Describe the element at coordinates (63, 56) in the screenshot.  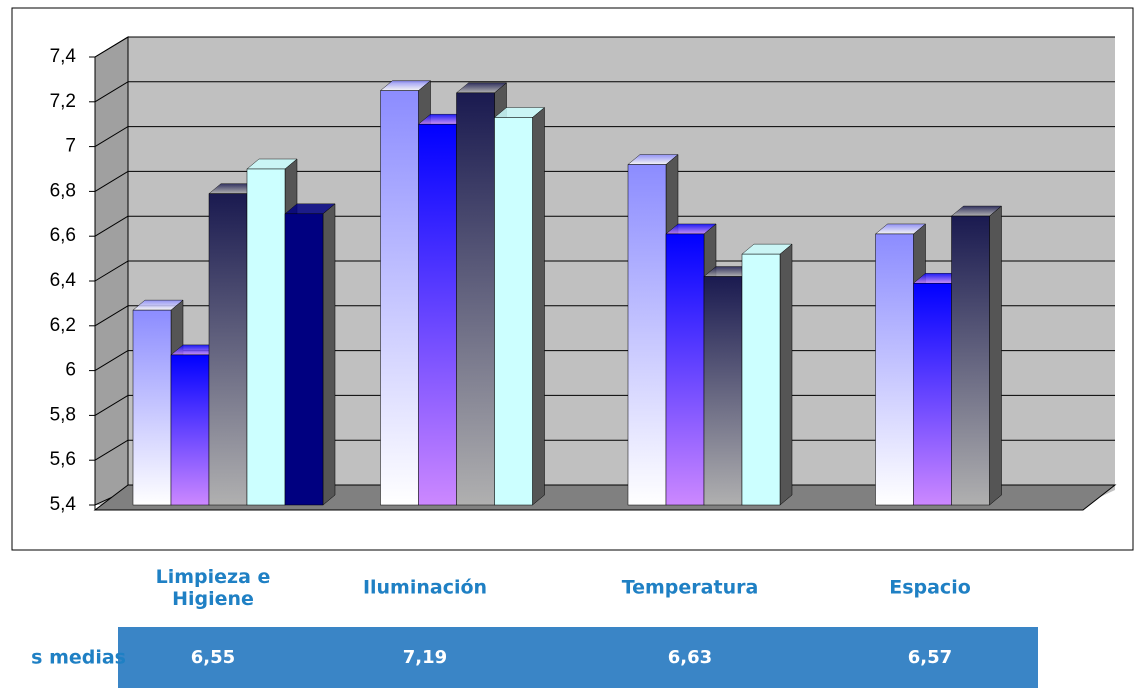
I see `y-tick-label: 7,4` at that location.